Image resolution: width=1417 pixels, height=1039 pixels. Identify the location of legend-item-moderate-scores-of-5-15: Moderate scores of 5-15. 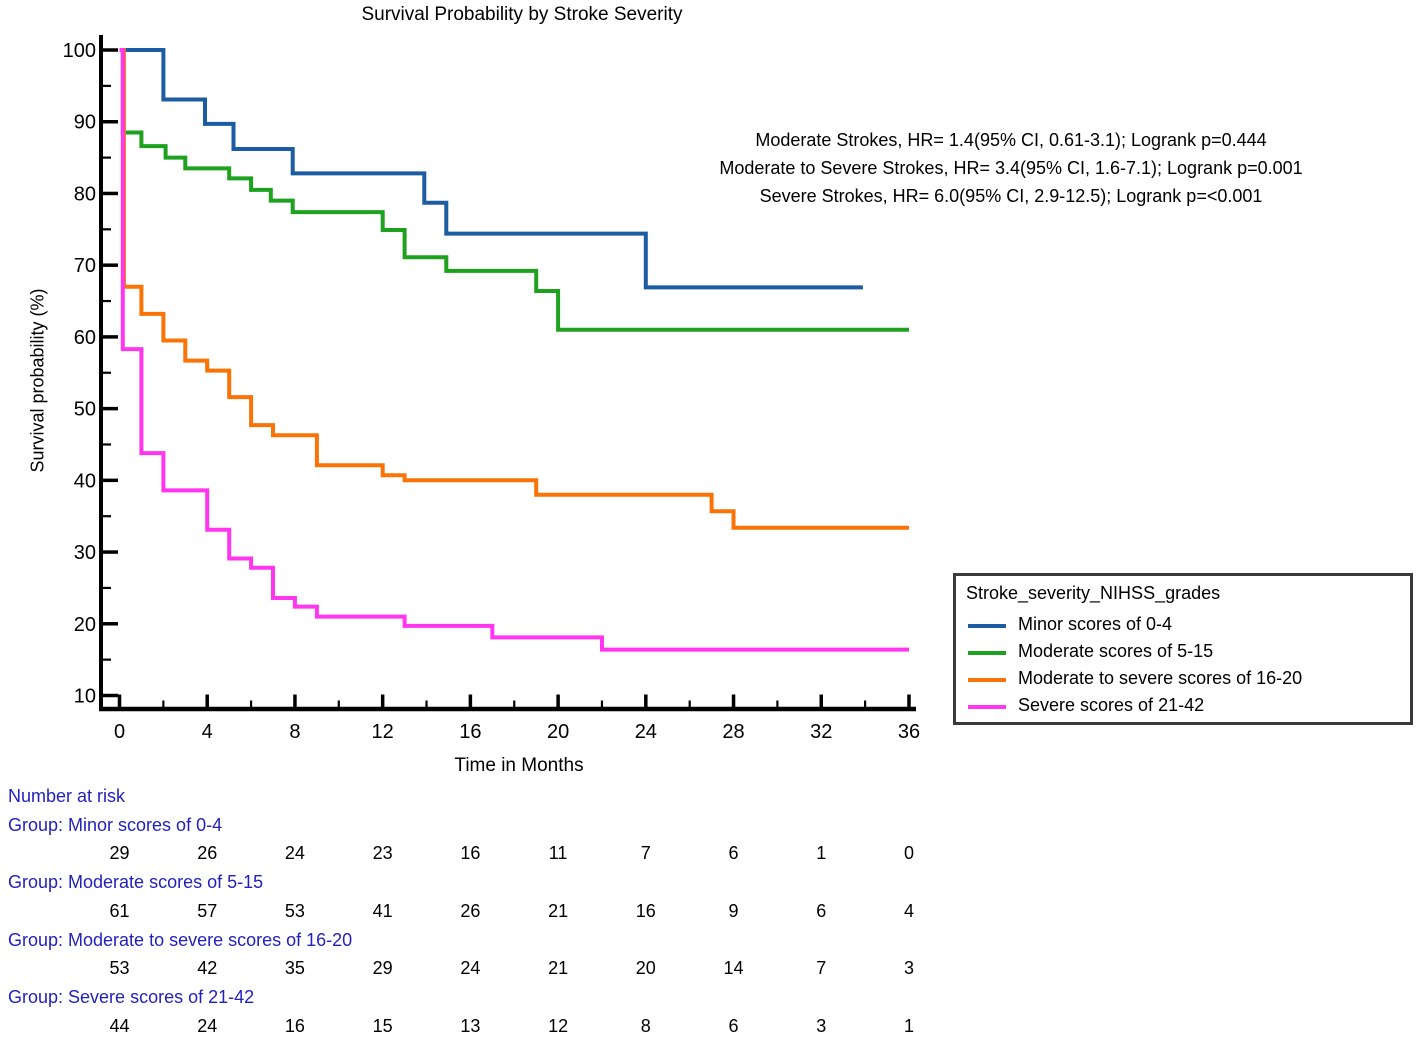
(1183, 653).